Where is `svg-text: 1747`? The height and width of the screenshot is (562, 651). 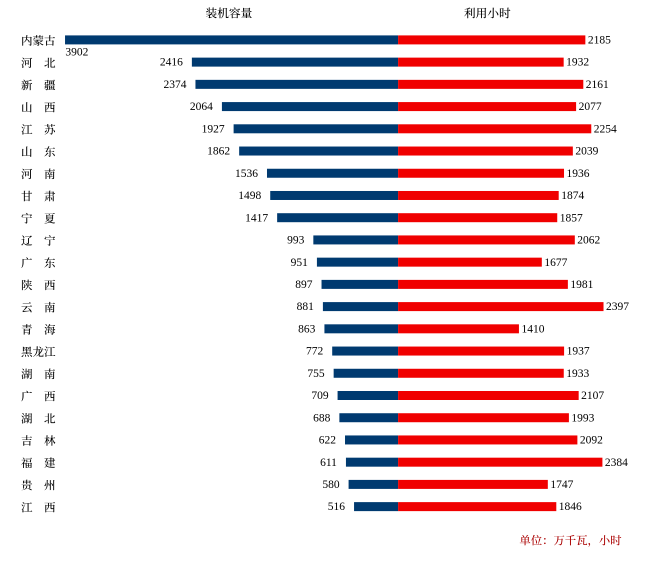
svg-text: 1747 is located at coordinates (561, 485).